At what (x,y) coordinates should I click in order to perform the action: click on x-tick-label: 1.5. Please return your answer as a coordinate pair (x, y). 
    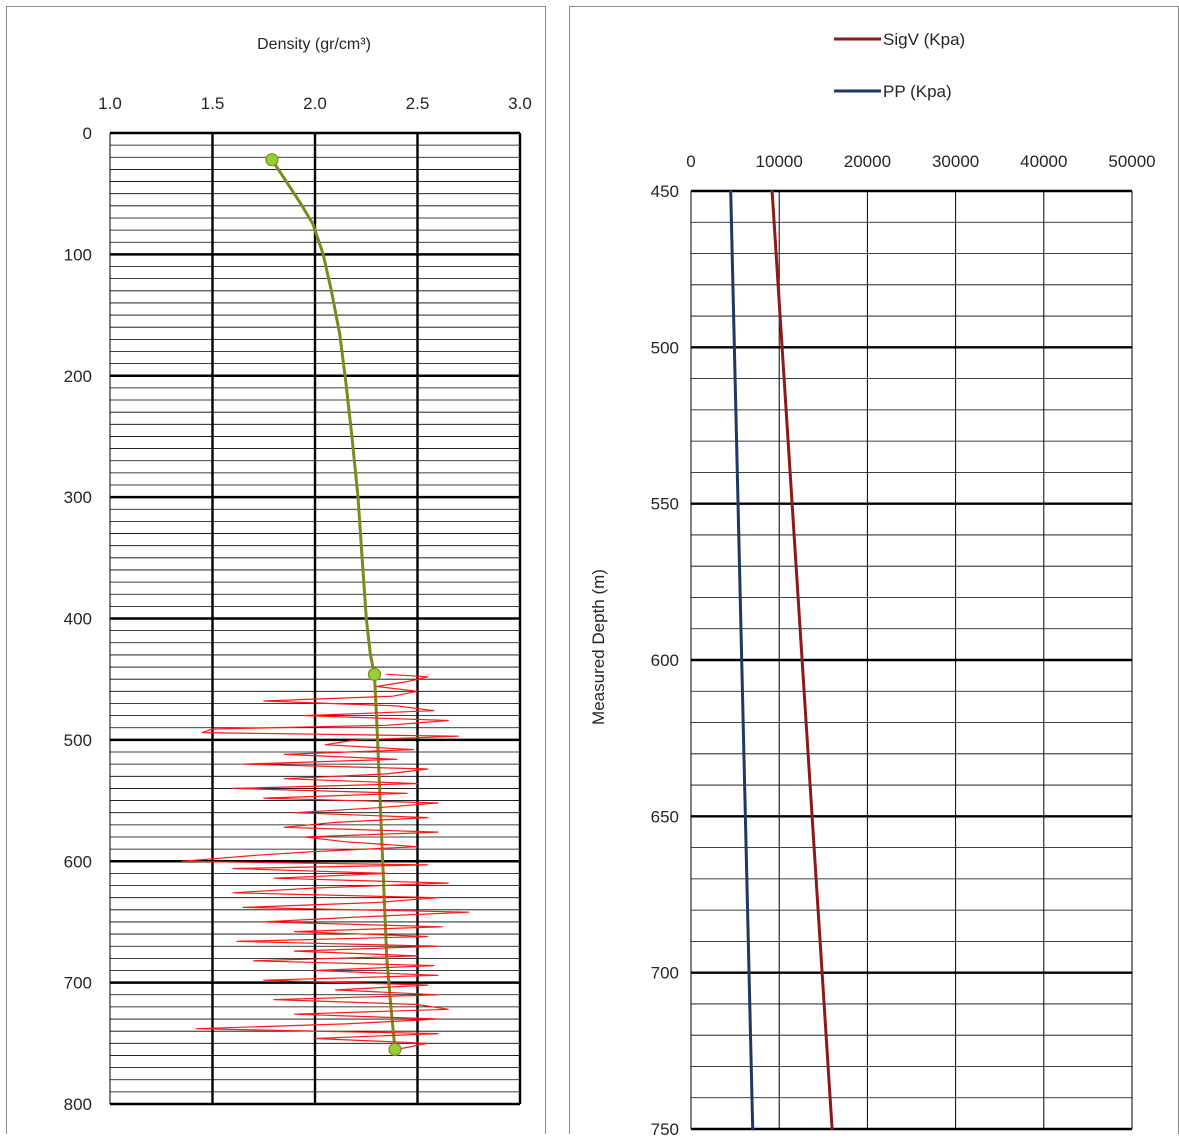
    Looking at the image, I should click on (213, 103).